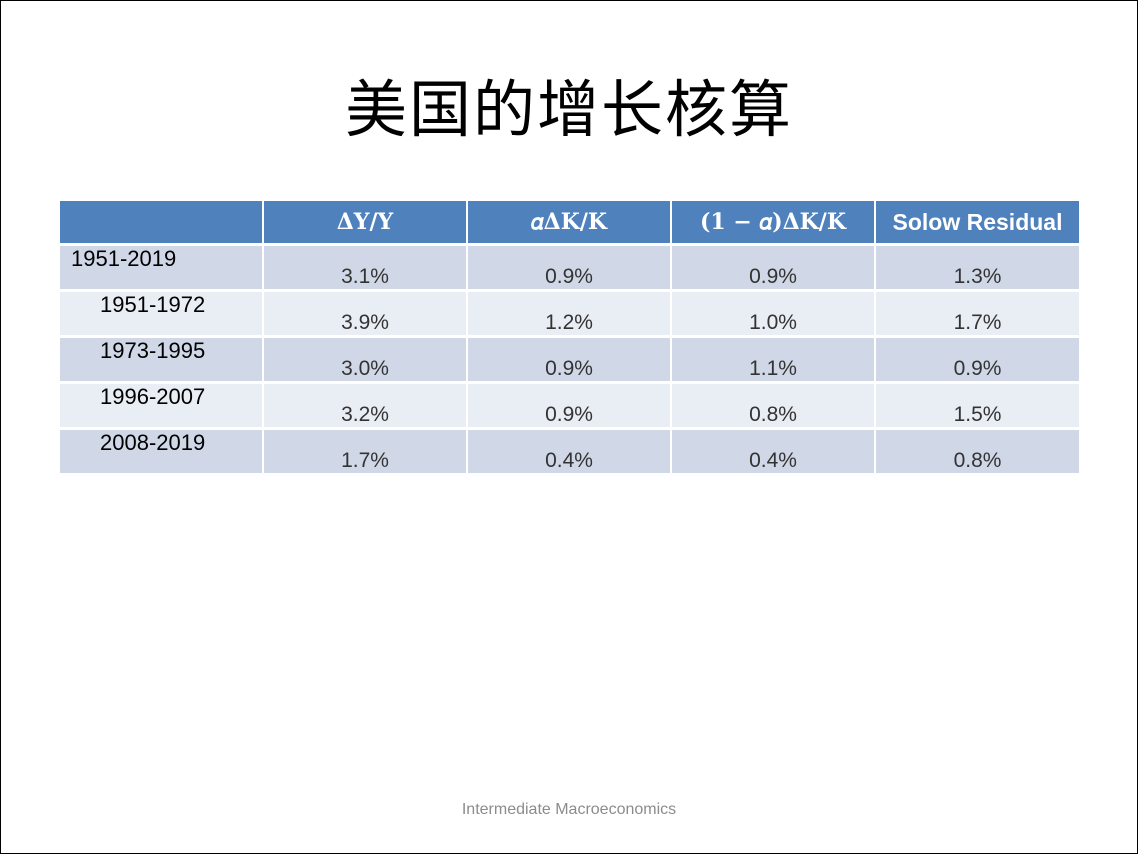  I want to click on value-cell: 1.5%, so click(977, 406).